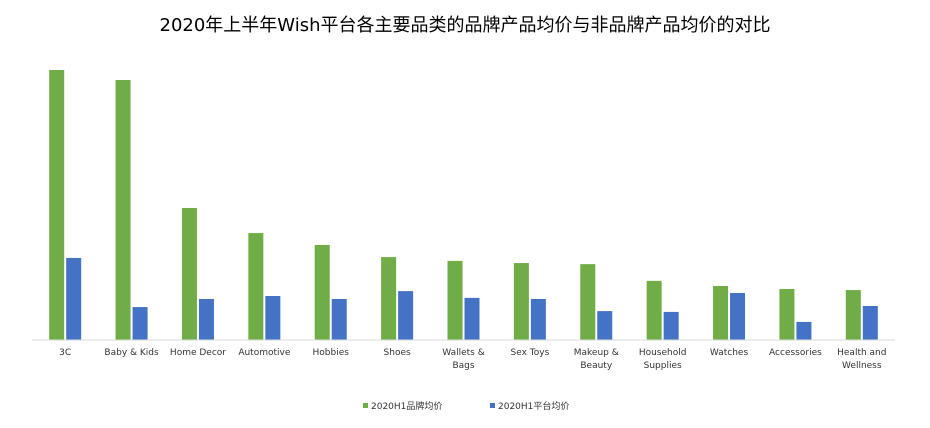  Describe the element at coordinates (331, 353) in the screenshot. I see `x-tick-label: Hobbies` at that location.